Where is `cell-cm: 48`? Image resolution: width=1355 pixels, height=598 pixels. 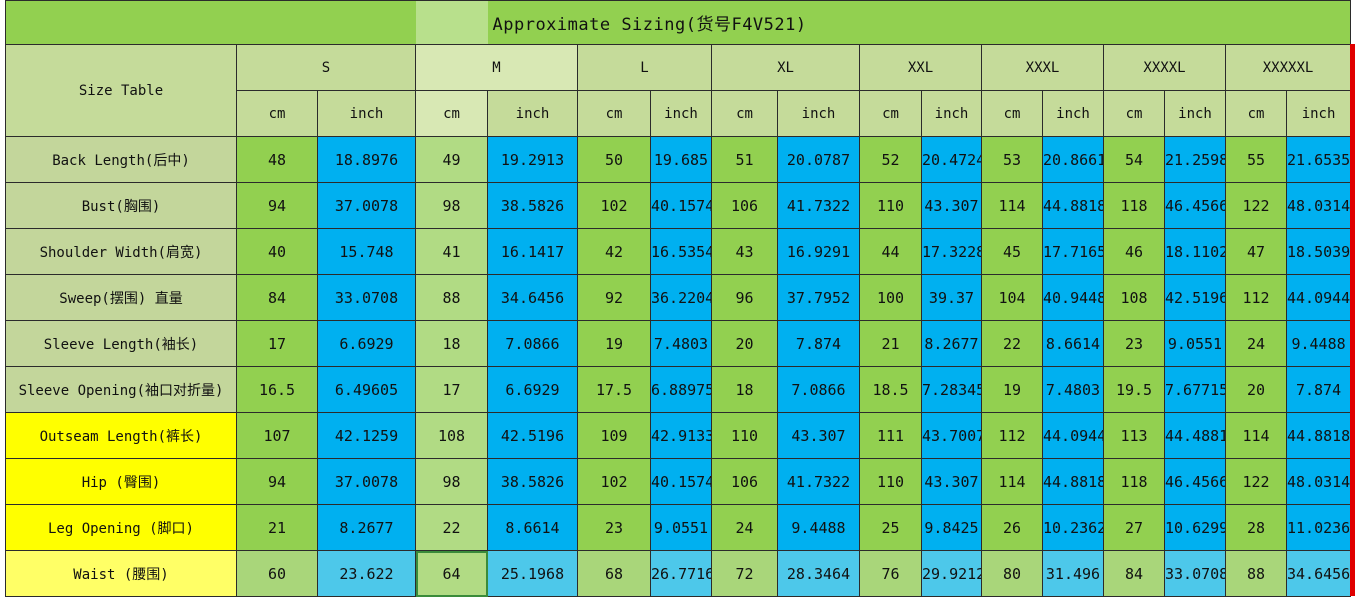 cell-cm: 48 is located at coordinates (277, 159).